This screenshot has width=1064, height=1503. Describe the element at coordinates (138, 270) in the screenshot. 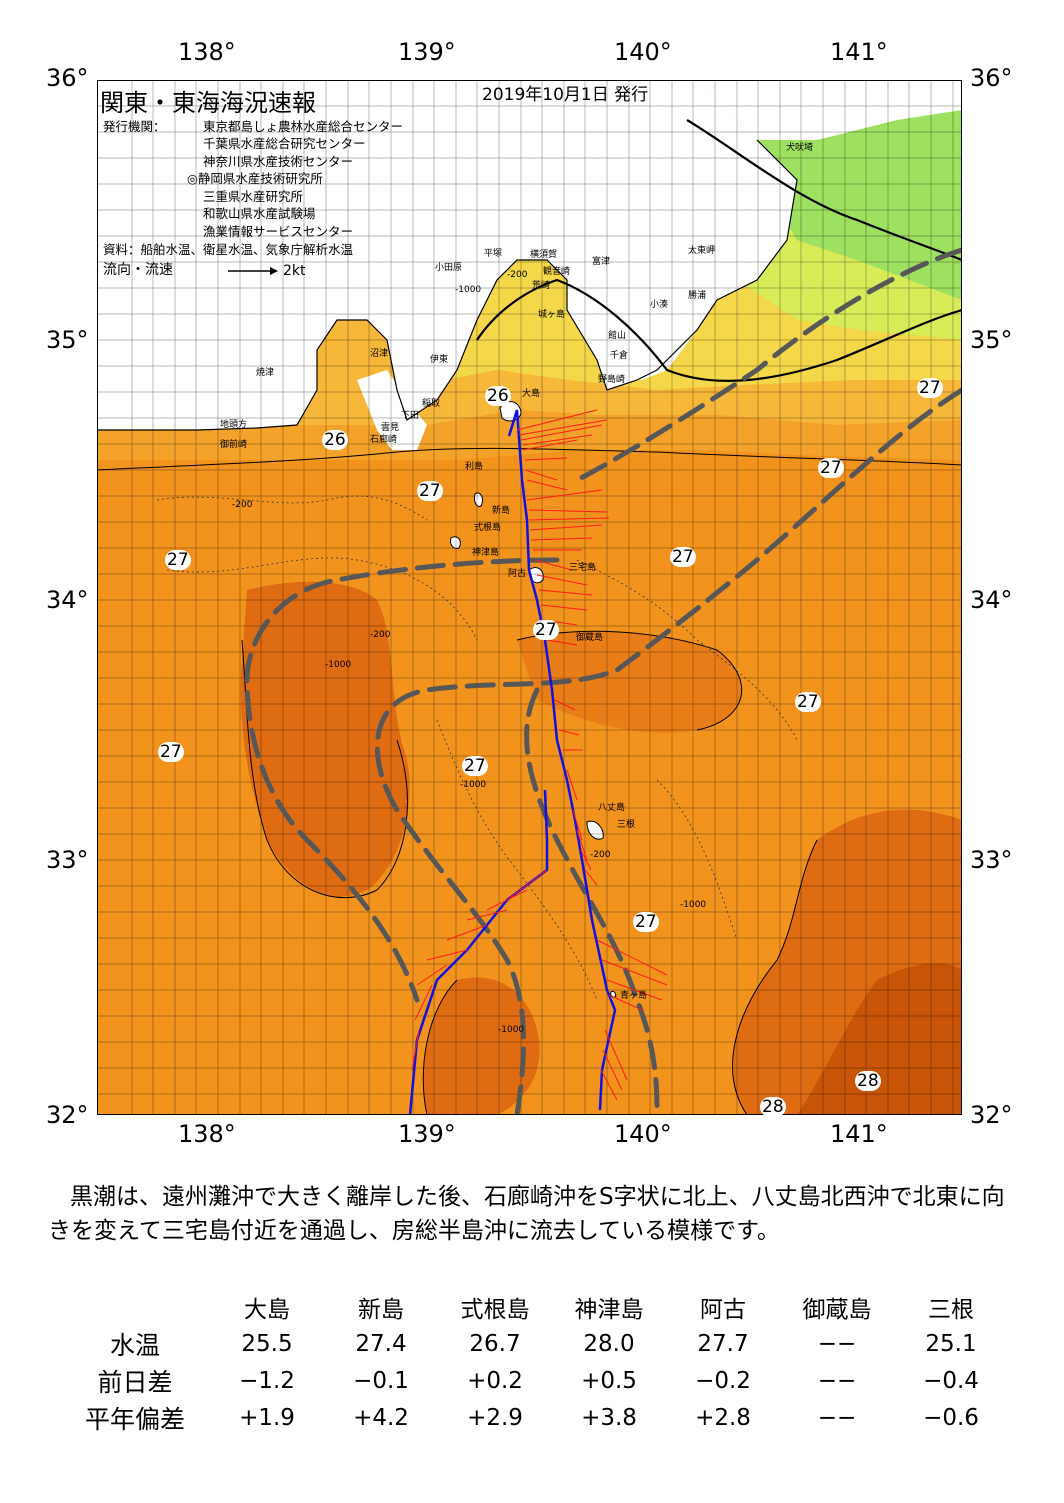

I see `flow-legend-label: 流向・流速` at that location.